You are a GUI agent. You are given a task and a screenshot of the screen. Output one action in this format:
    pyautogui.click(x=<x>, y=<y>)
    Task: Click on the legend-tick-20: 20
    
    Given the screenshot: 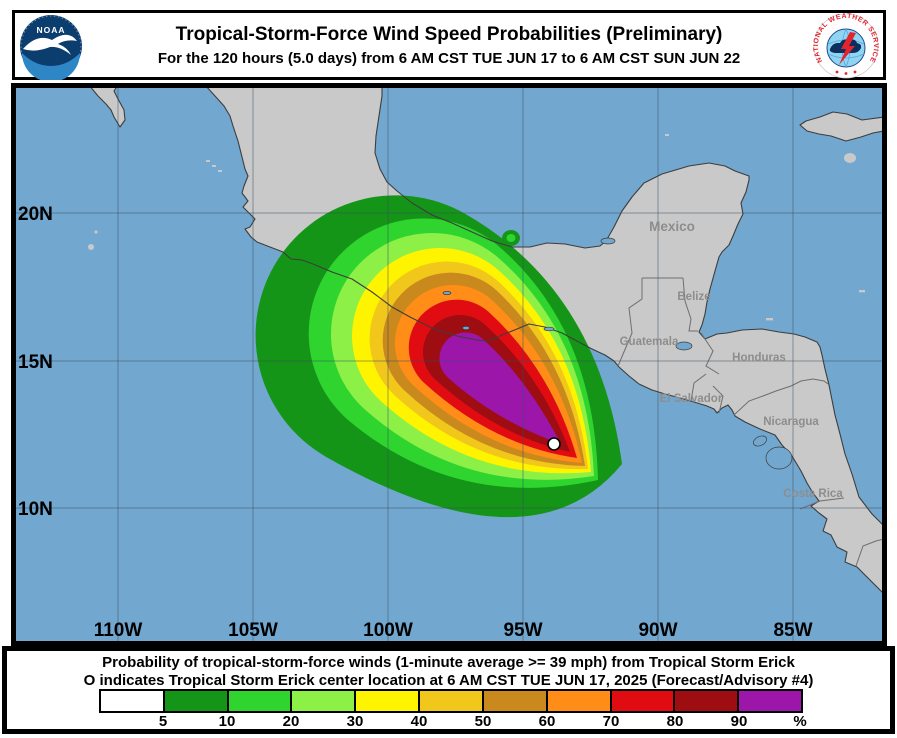 What is the action you would take?
    pyautogui.click(x=291, y=721)
    